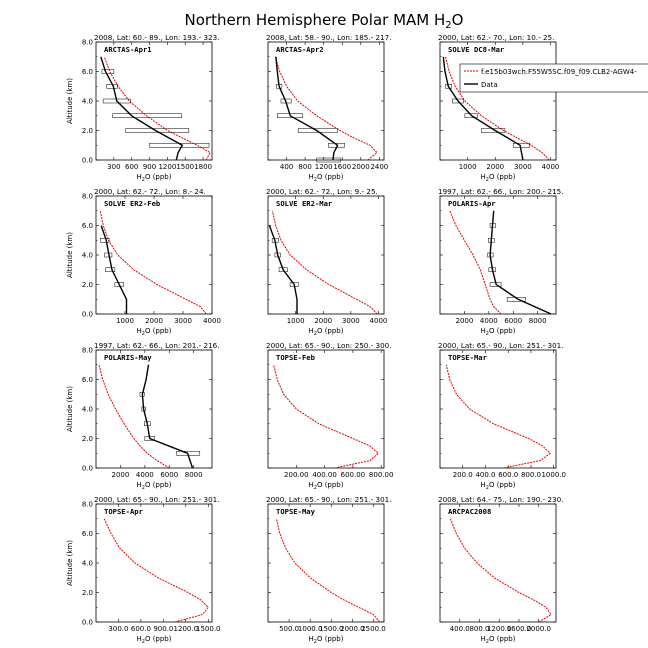  Describe the element at coordinates (472, 203) in the screenshot. I see `panel-title: POLARIS-Apr` at that location.